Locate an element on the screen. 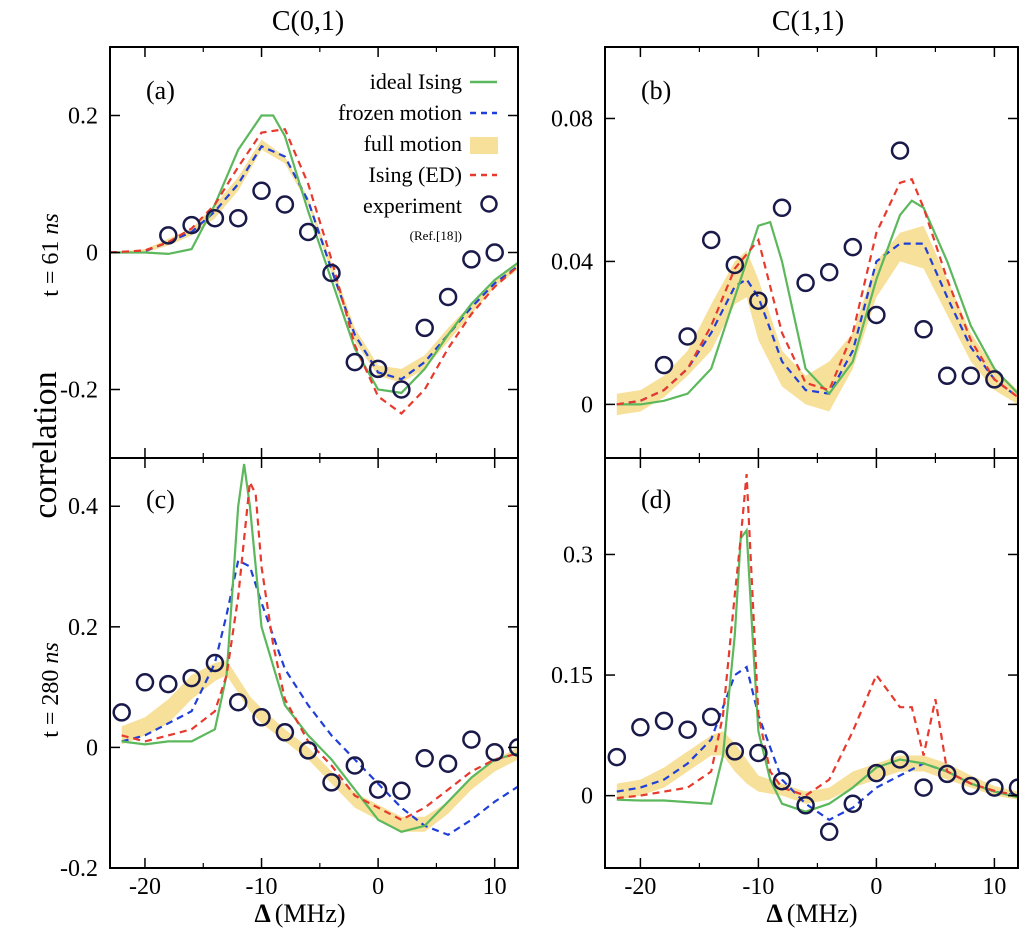 This screenshot has width=1030, height=932. y-tick-label: 0.3 is located at coordinates (578, 555).